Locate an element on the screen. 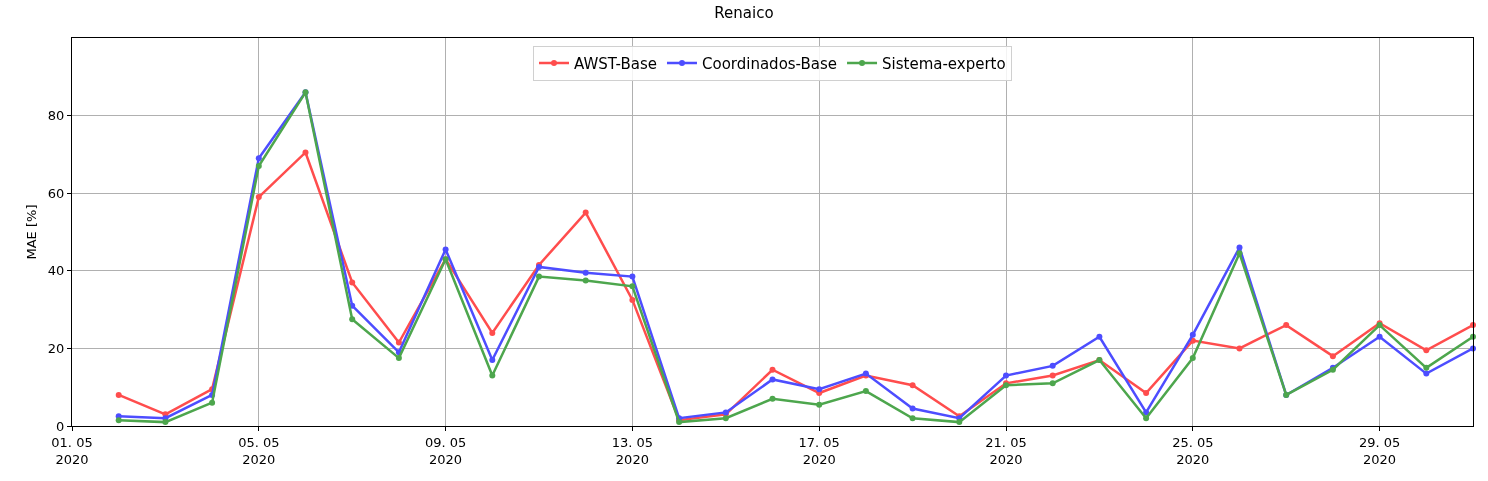  x-tick-label: 25. 05 2020 is located at coordinates (1193, 450).